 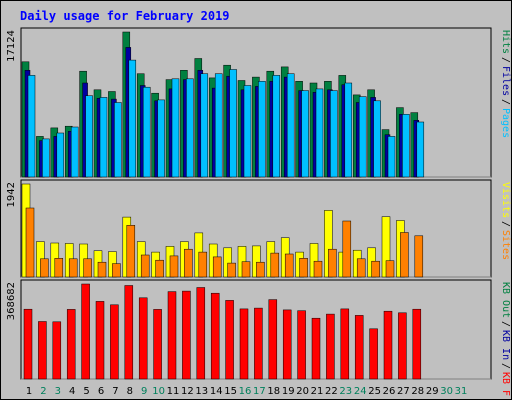 What do you see at coordinates (403, 391) in the screenshot?
I see `x-tick-label-27: 27` at bounding box center [403, 391].